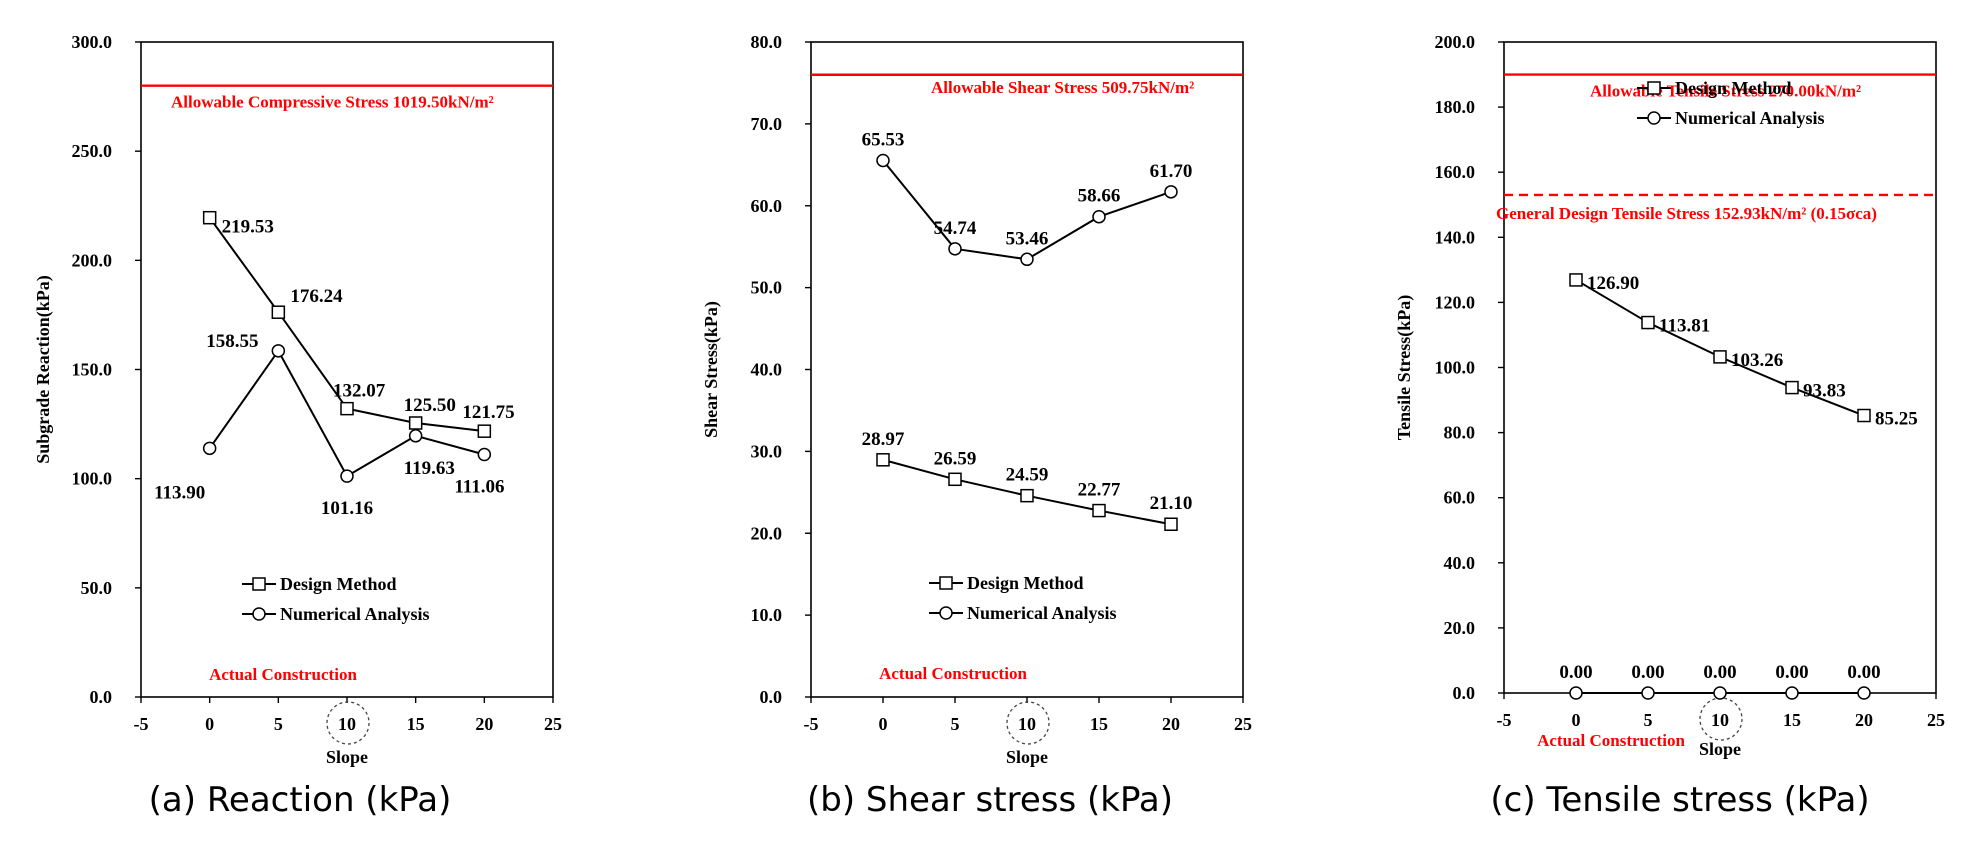  I want to click on chart1-x-tick-label: 20, so click(484, 724).